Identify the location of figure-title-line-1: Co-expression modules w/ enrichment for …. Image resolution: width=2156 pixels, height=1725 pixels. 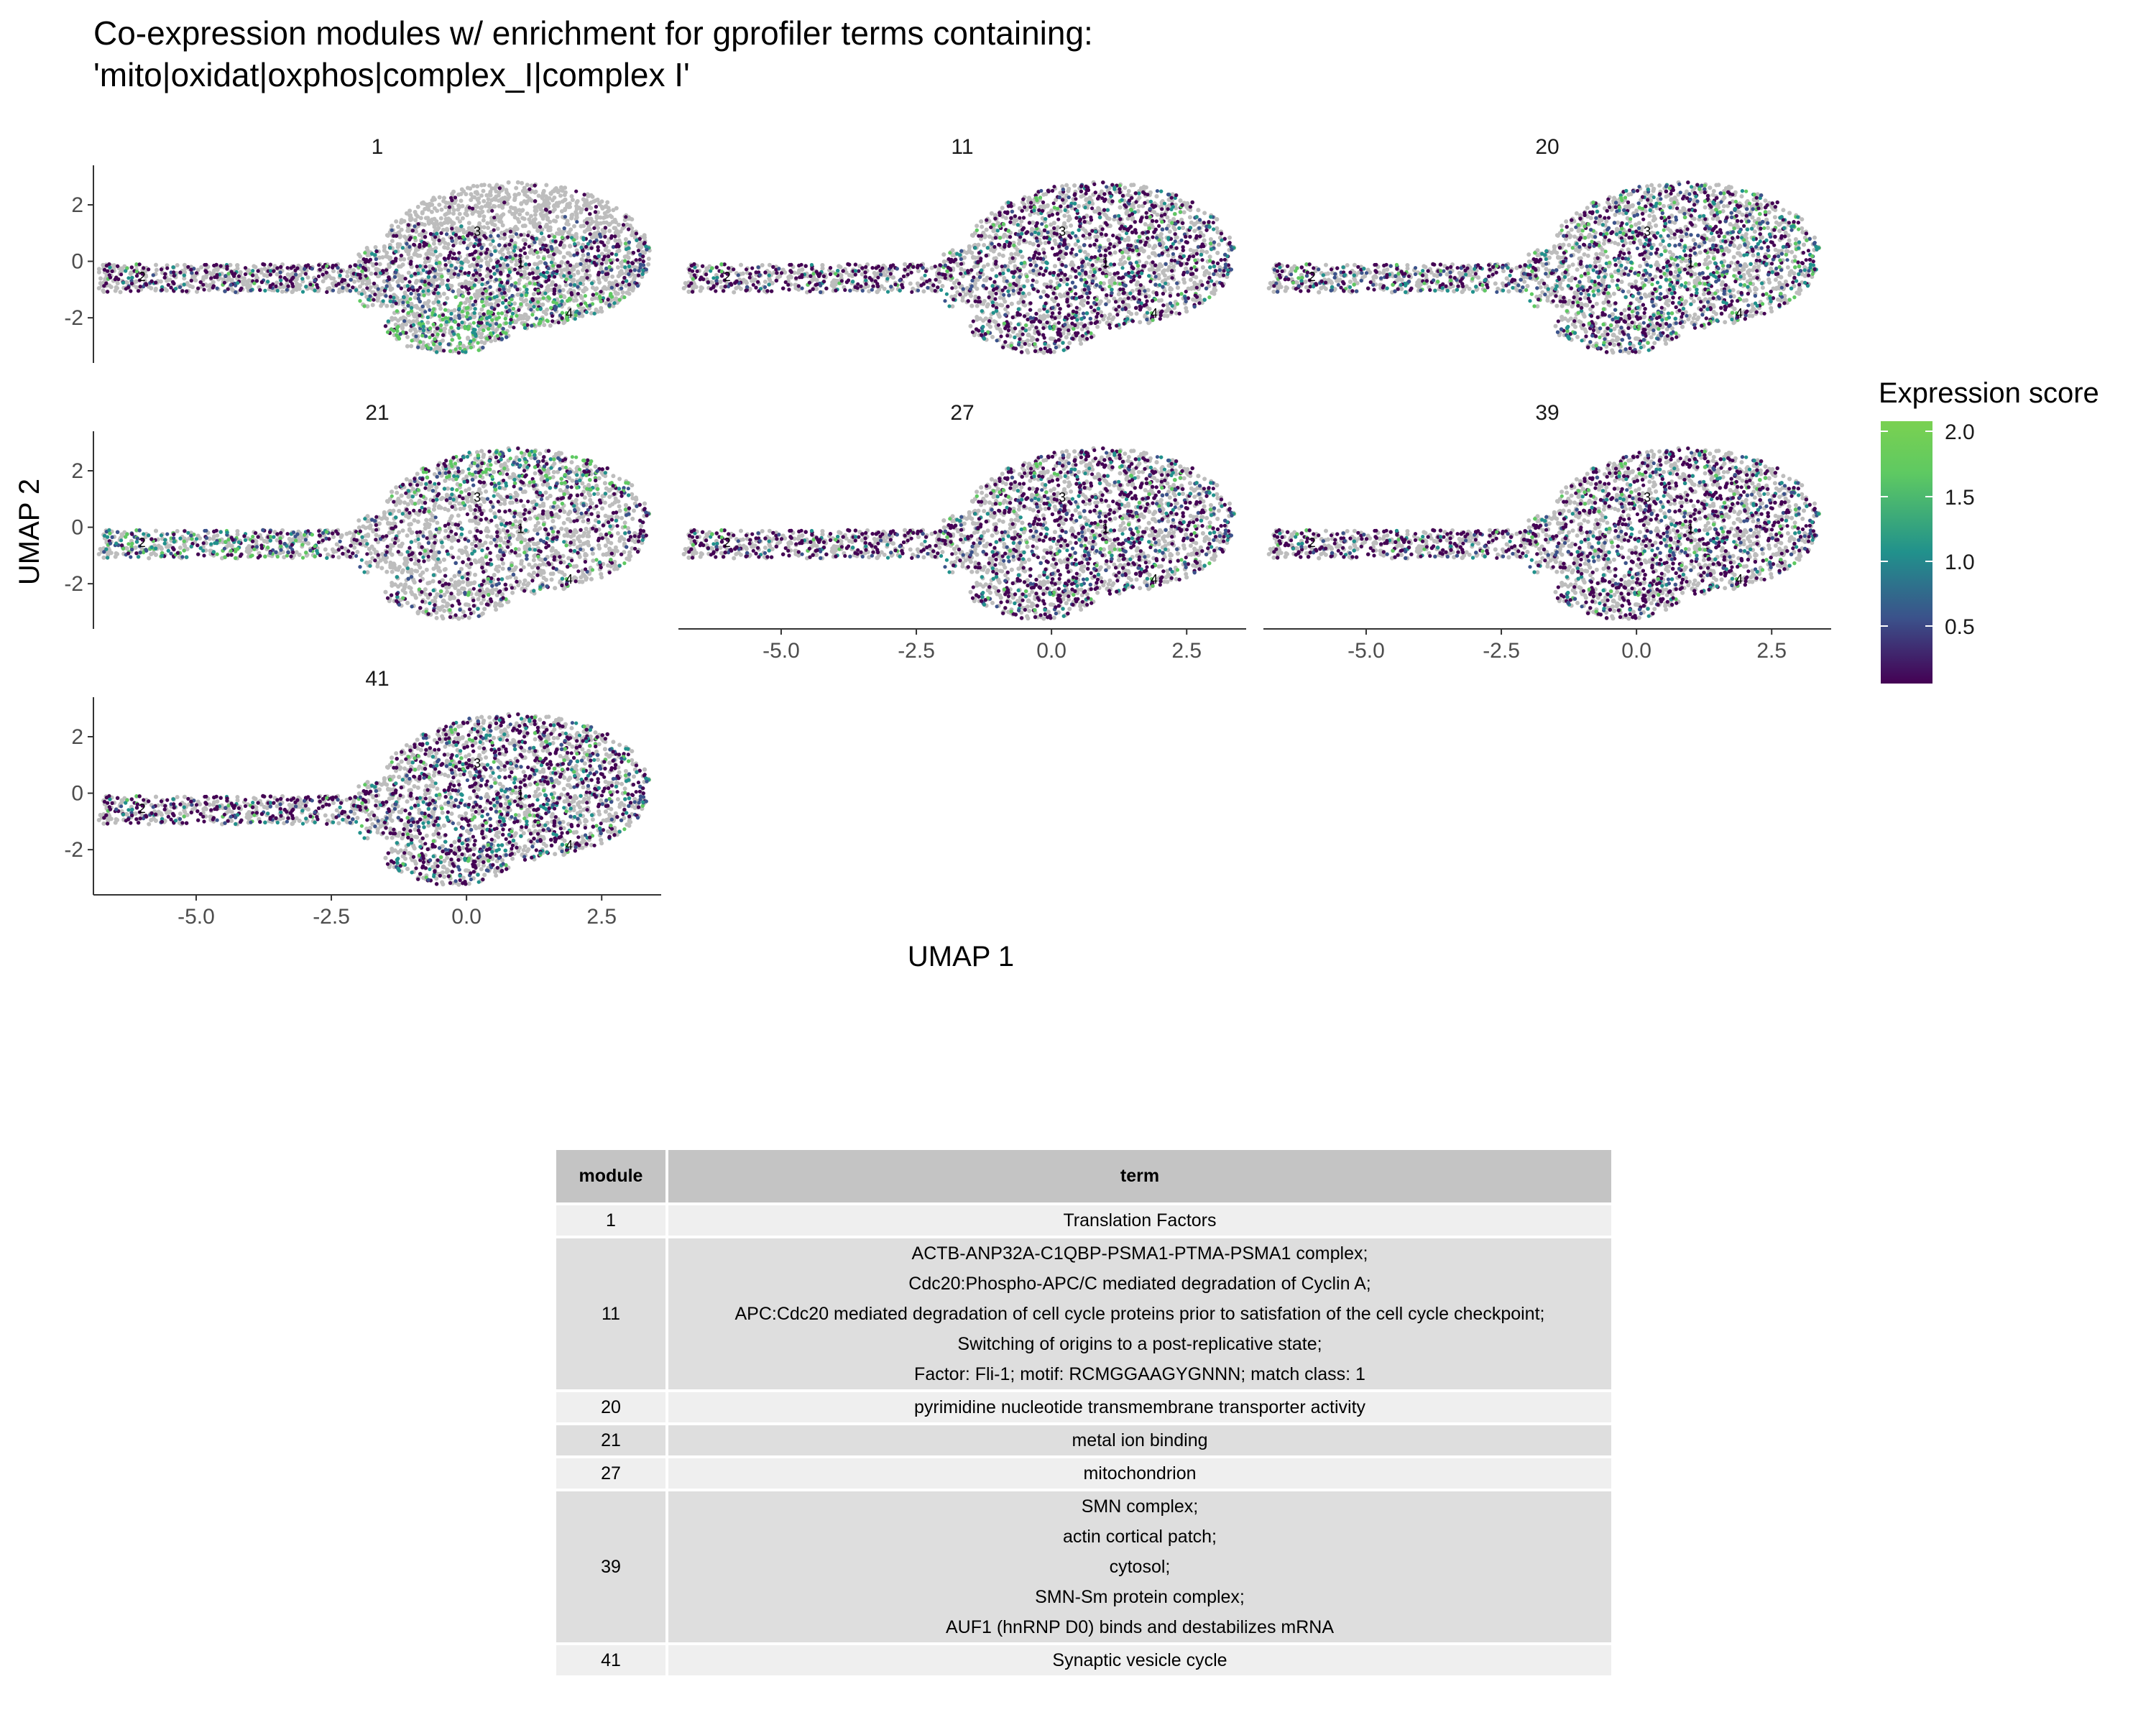
(593, 33).